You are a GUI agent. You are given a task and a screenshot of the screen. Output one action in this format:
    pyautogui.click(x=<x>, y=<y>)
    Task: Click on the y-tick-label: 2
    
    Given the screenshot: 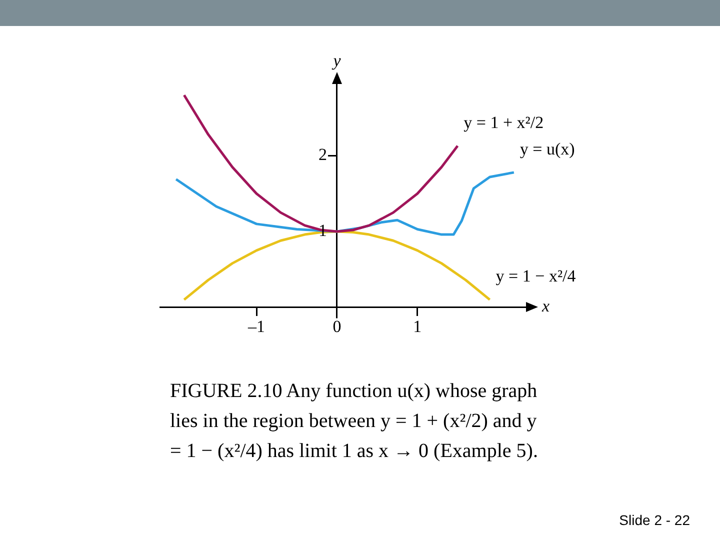 What is the action you would take?
    pyautogui.click(x=322, y=154)
    